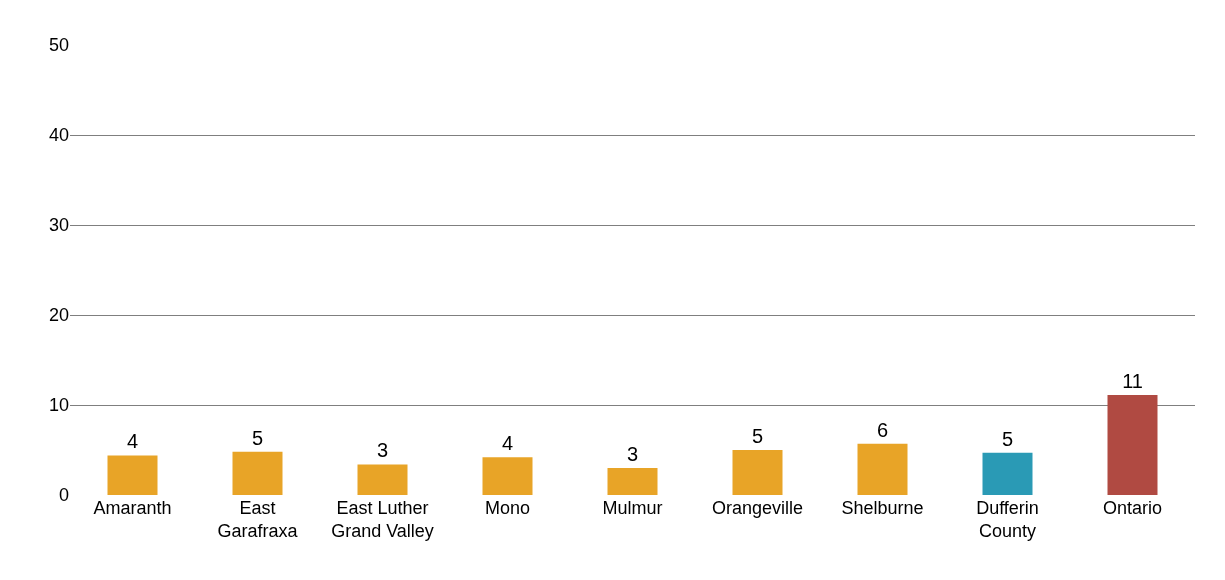  What do you see at coordinates (58, 405) in the screenshot?
I see `y-tick-label: 10` at bounding box center [58, 405].